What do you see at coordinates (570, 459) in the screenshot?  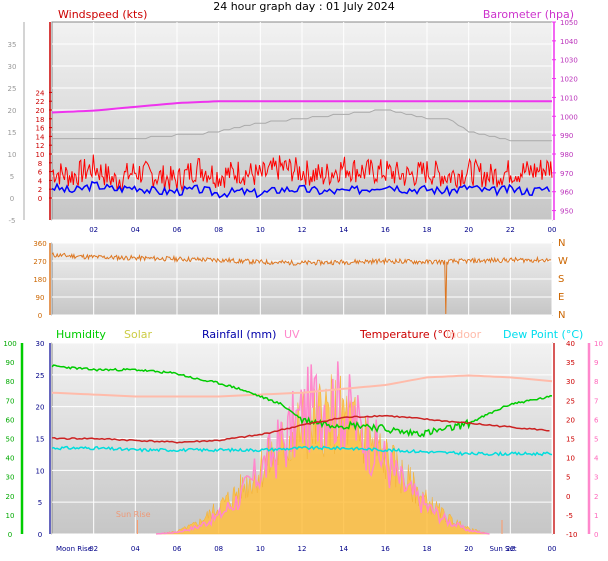 I see `temp-tick: 10` at bounding box center [570, 459].